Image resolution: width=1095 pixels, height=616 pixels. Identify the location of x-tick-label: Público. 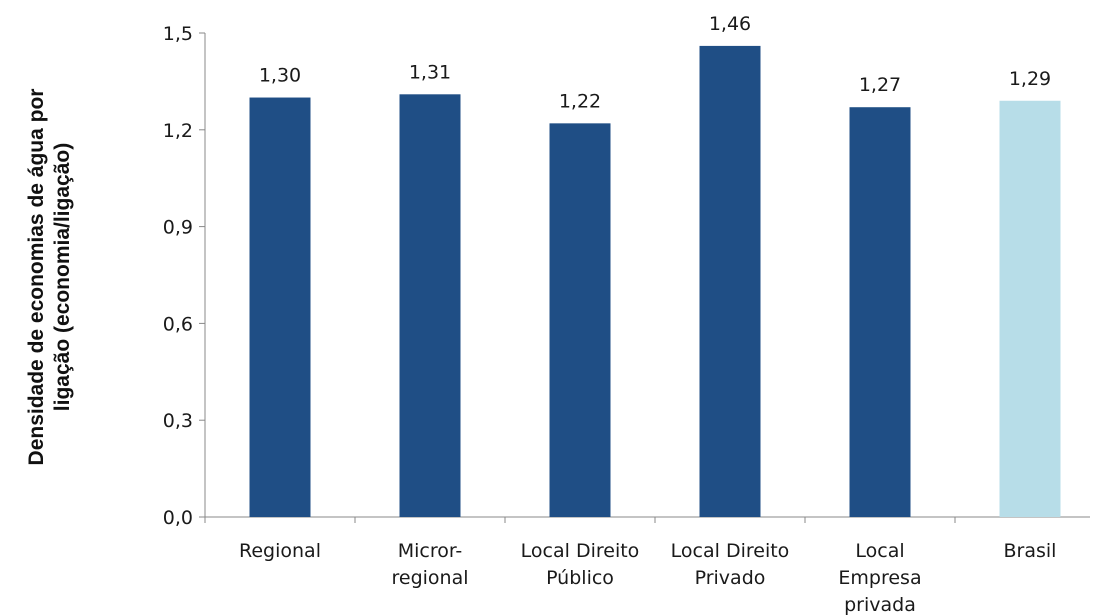
(580, 578).